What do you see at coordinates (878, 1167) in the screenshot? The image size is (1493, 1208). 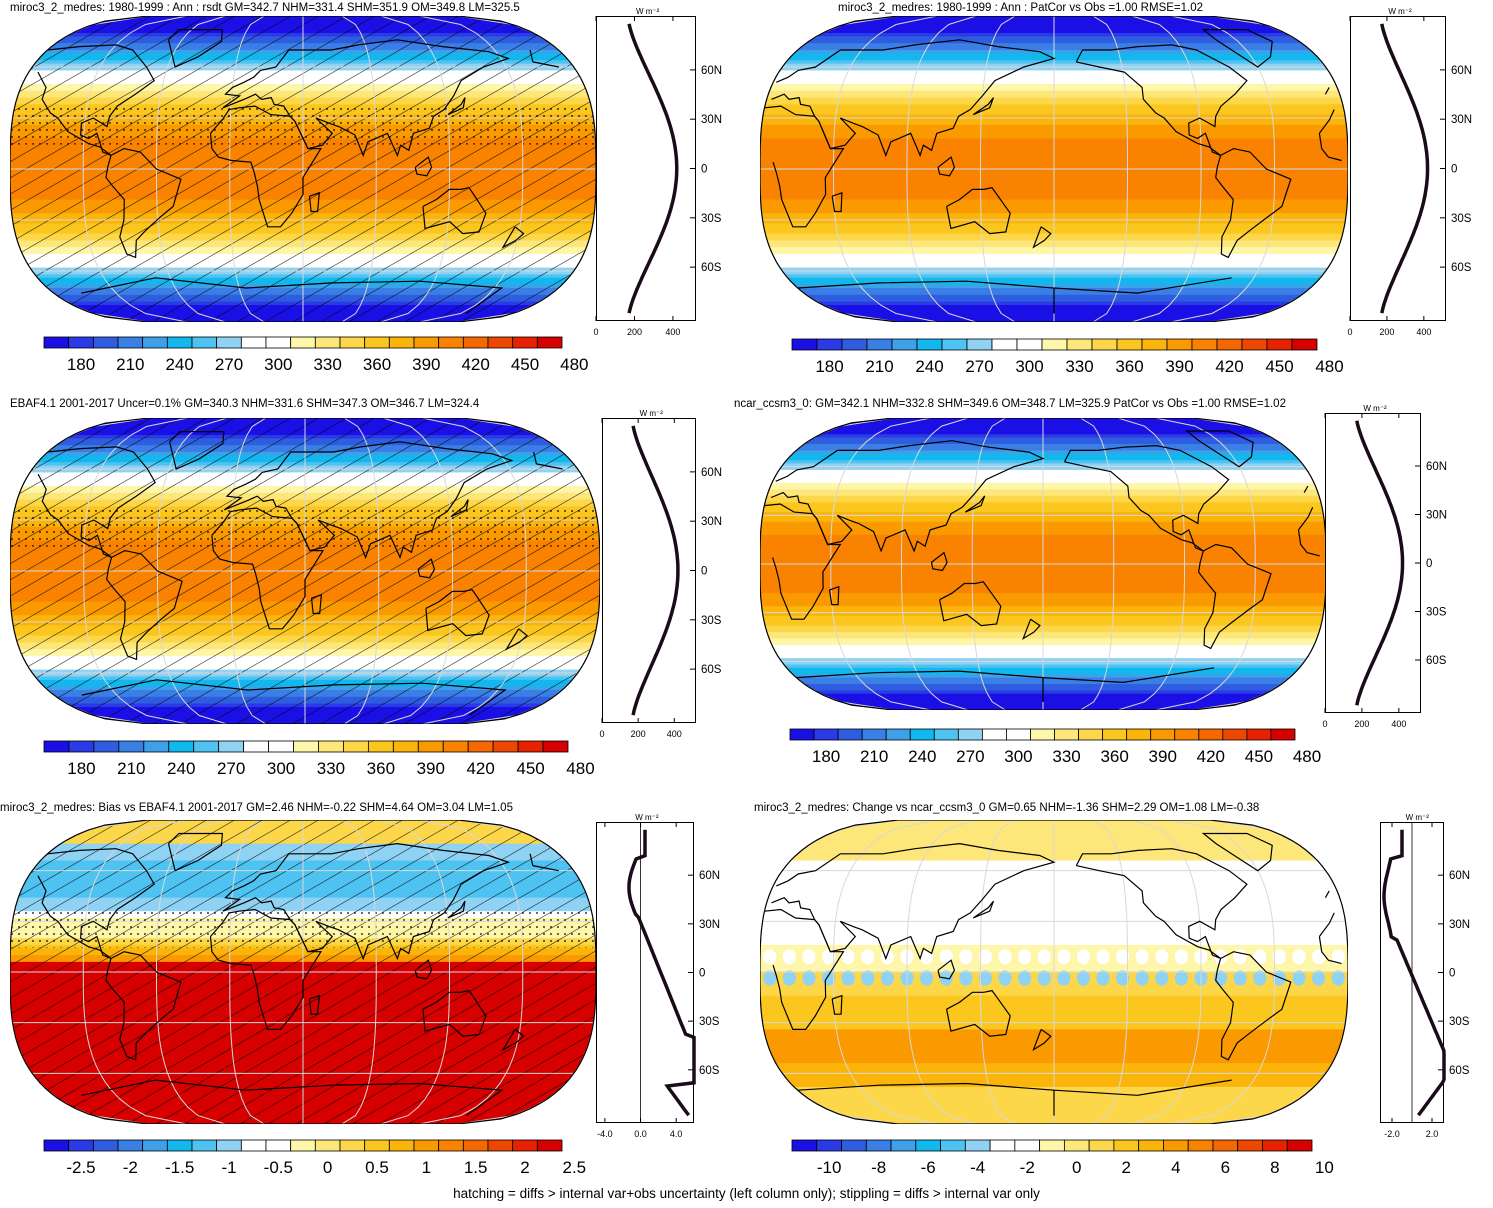 I see `colorbar-label: -8` at bounding box center [878, 1167].